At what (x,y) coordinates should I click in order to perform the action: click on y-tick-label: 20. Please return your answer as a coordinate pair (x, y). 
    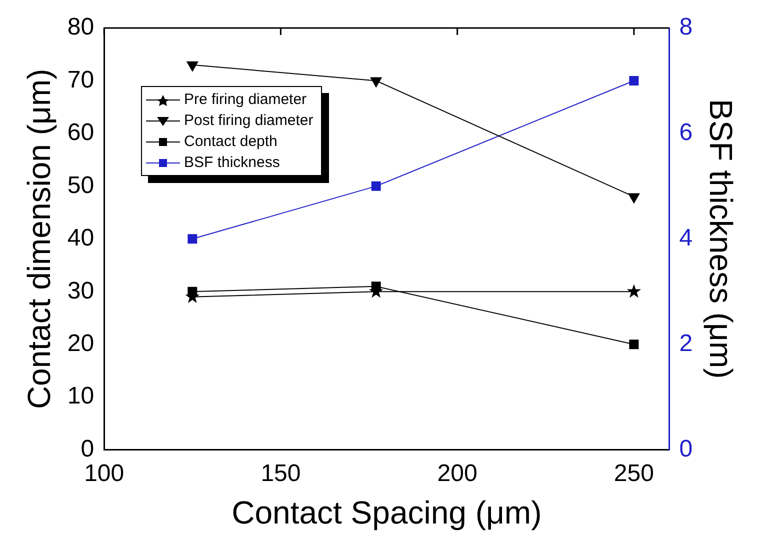
    Looking at the image, I should click on (80, 343).